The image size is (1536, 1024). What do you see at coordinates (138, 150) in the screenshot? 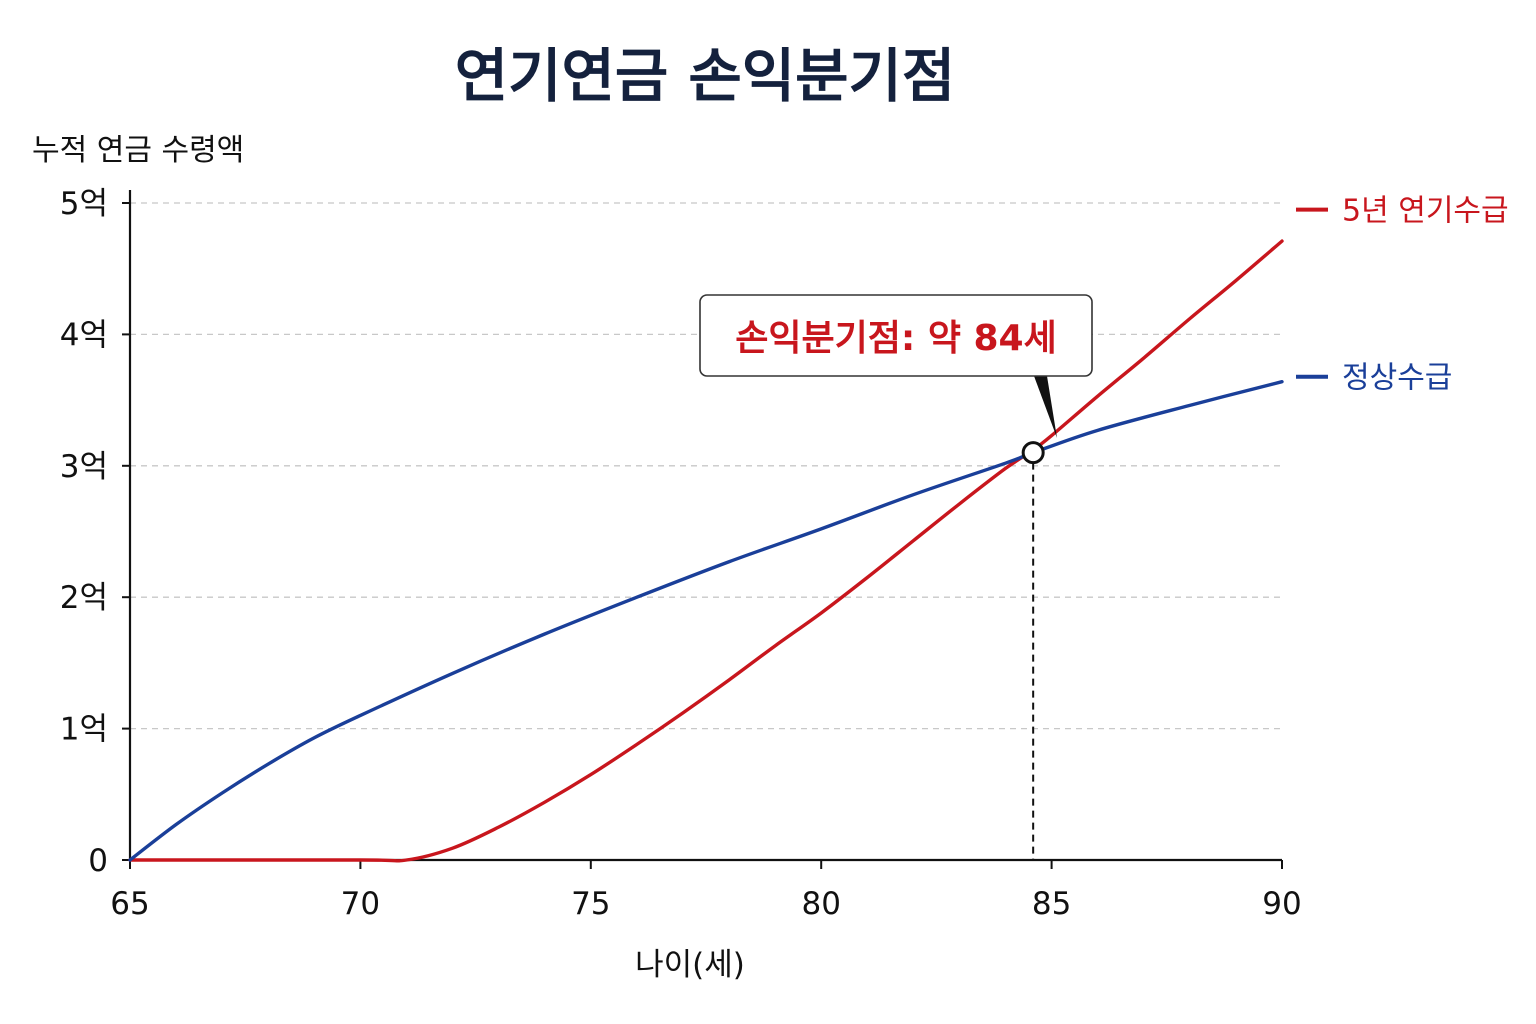
I see `y-axis-label: 누적 연금 수령액` at bounding box center [138, 150].